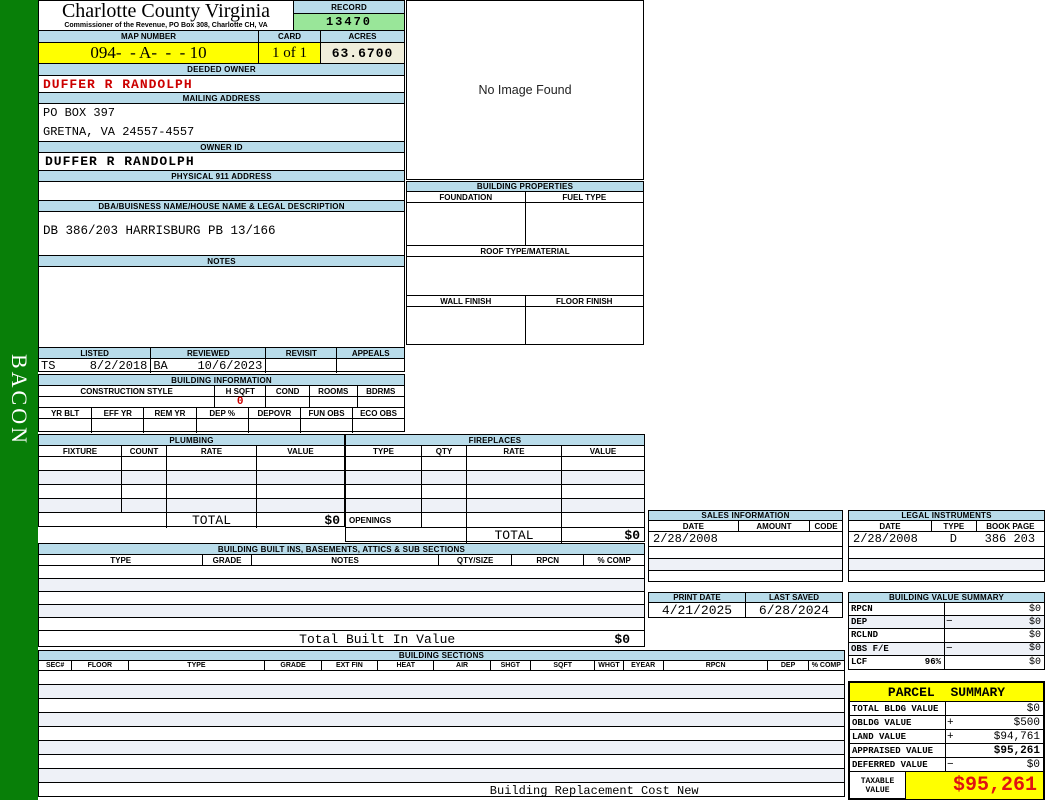 Image resolution: width=1050 pixels, height=800 pixels. I want to click on built-ins-total-value: $0, so click(622, 639).